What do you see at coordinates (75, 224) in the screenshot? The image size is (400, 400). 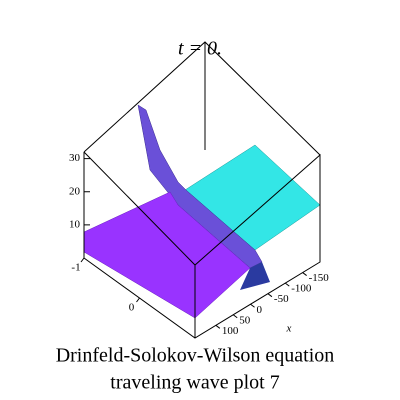 I see `z-tick-label: 10` at bounding box center [75, 224].